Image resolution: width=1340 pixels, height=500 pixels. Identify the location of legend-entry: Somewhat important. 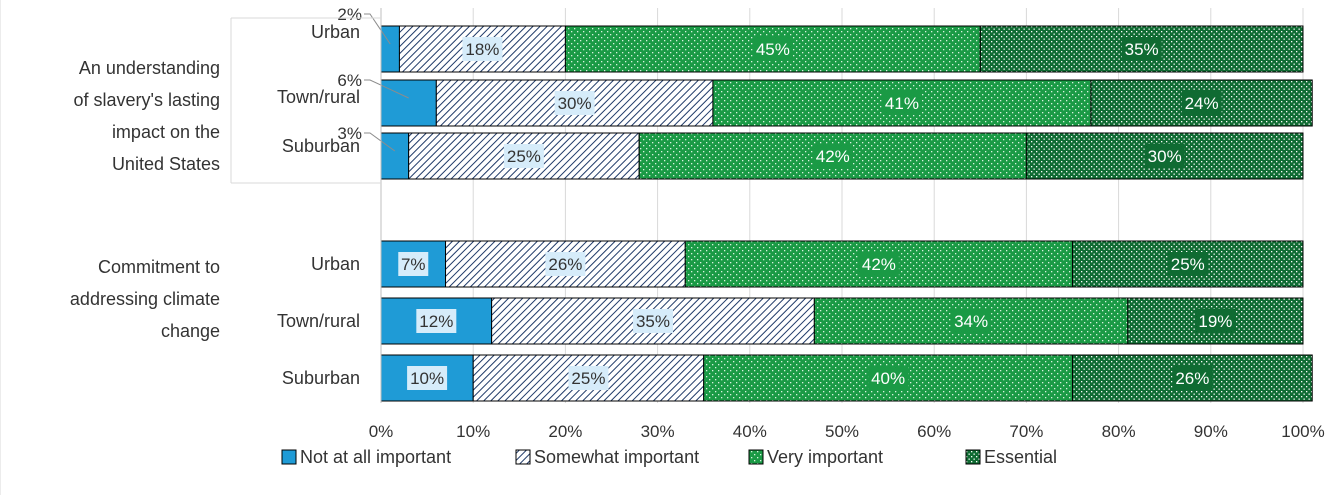
(616, 457).